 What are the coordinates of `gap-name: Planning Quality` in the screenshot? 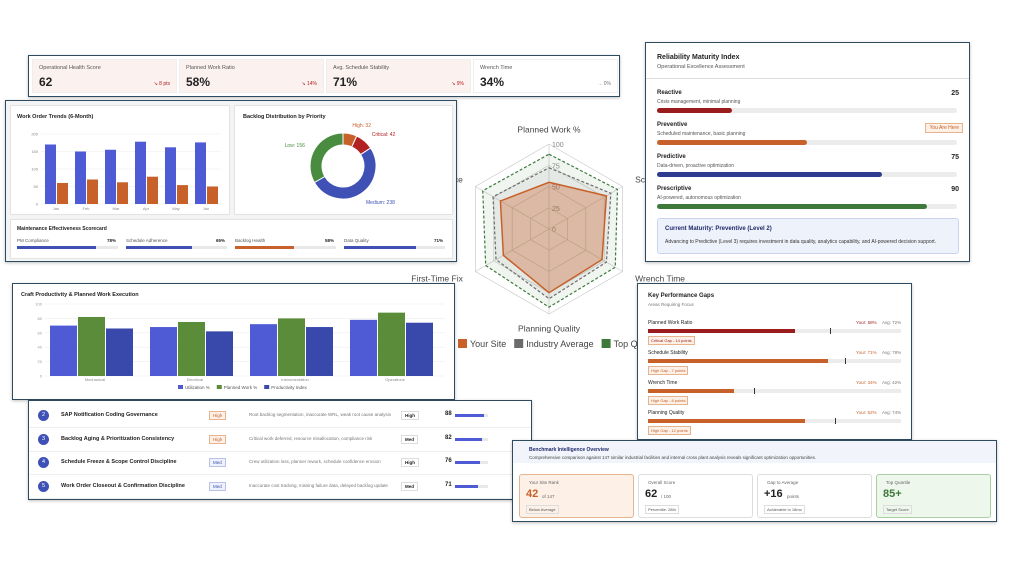 It's located at (666, 413).